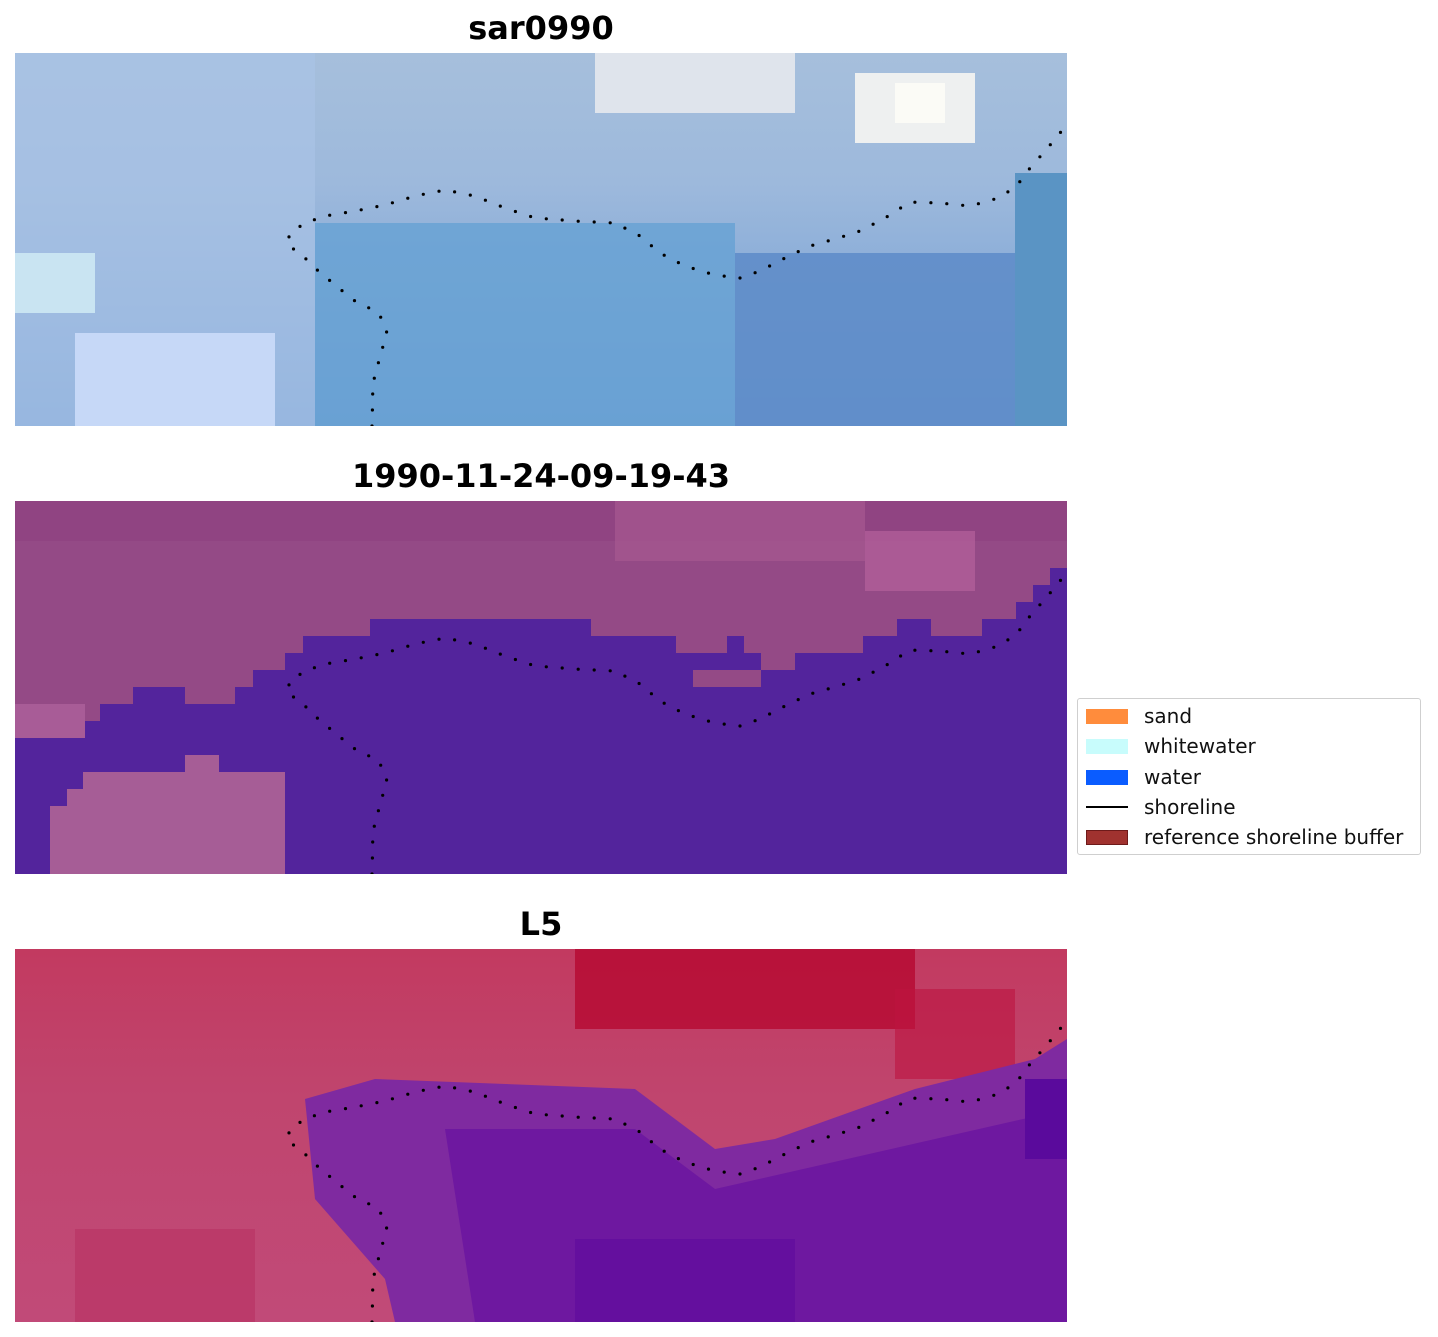  I want to click on panel-title-rgb: sar0990, so click(541, 28).